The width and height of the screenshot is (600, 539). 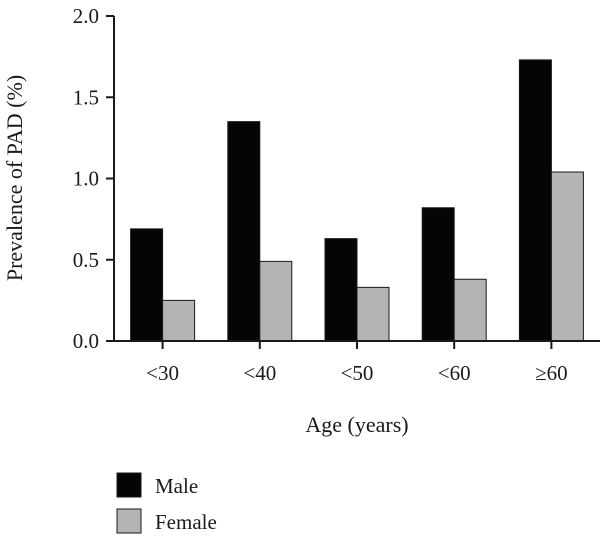 I want to click on x-axis-title: Age (years), so click(x=356, y=424).